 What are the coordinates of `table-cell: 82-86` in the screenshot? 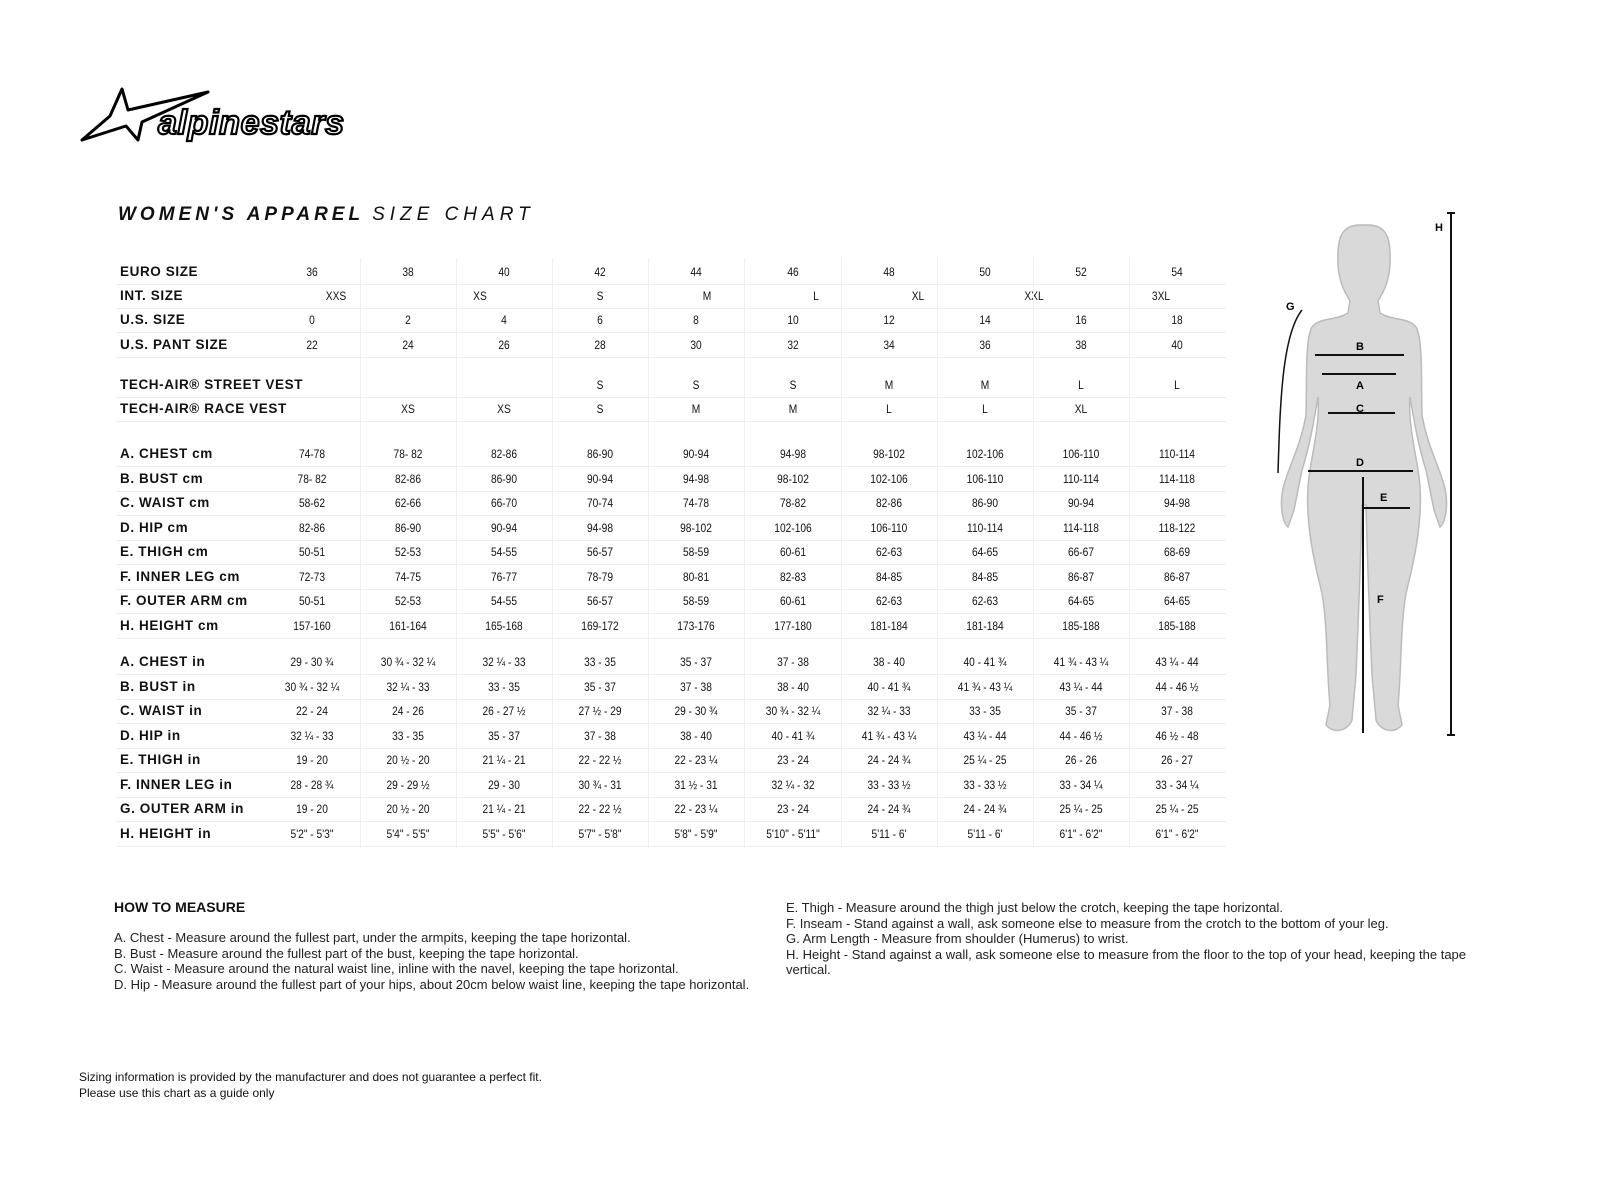 It's located at (504, 454).